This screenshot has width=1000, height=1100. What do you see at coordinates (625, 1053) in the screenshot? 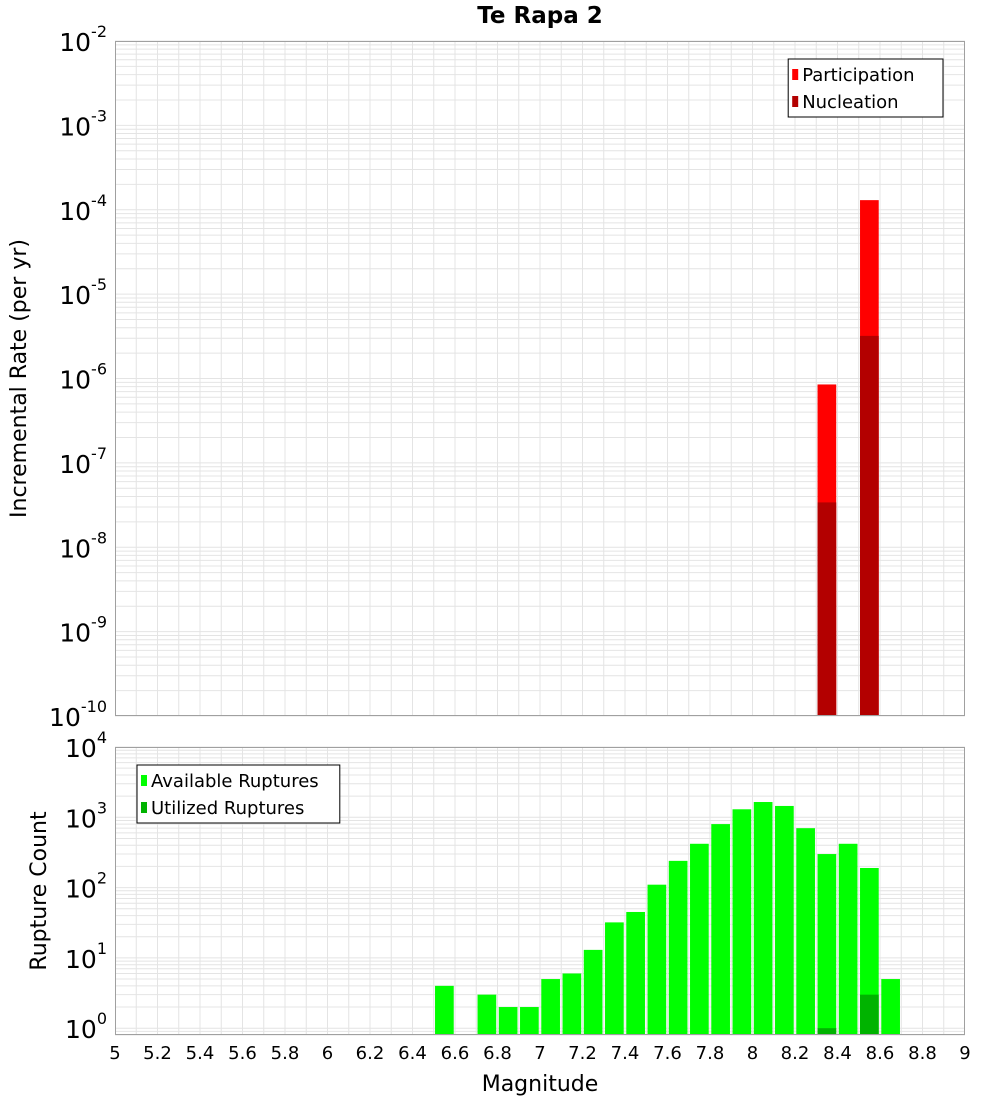
I see `x-tick-label: 7.4` at bounding box center [625, 1053].